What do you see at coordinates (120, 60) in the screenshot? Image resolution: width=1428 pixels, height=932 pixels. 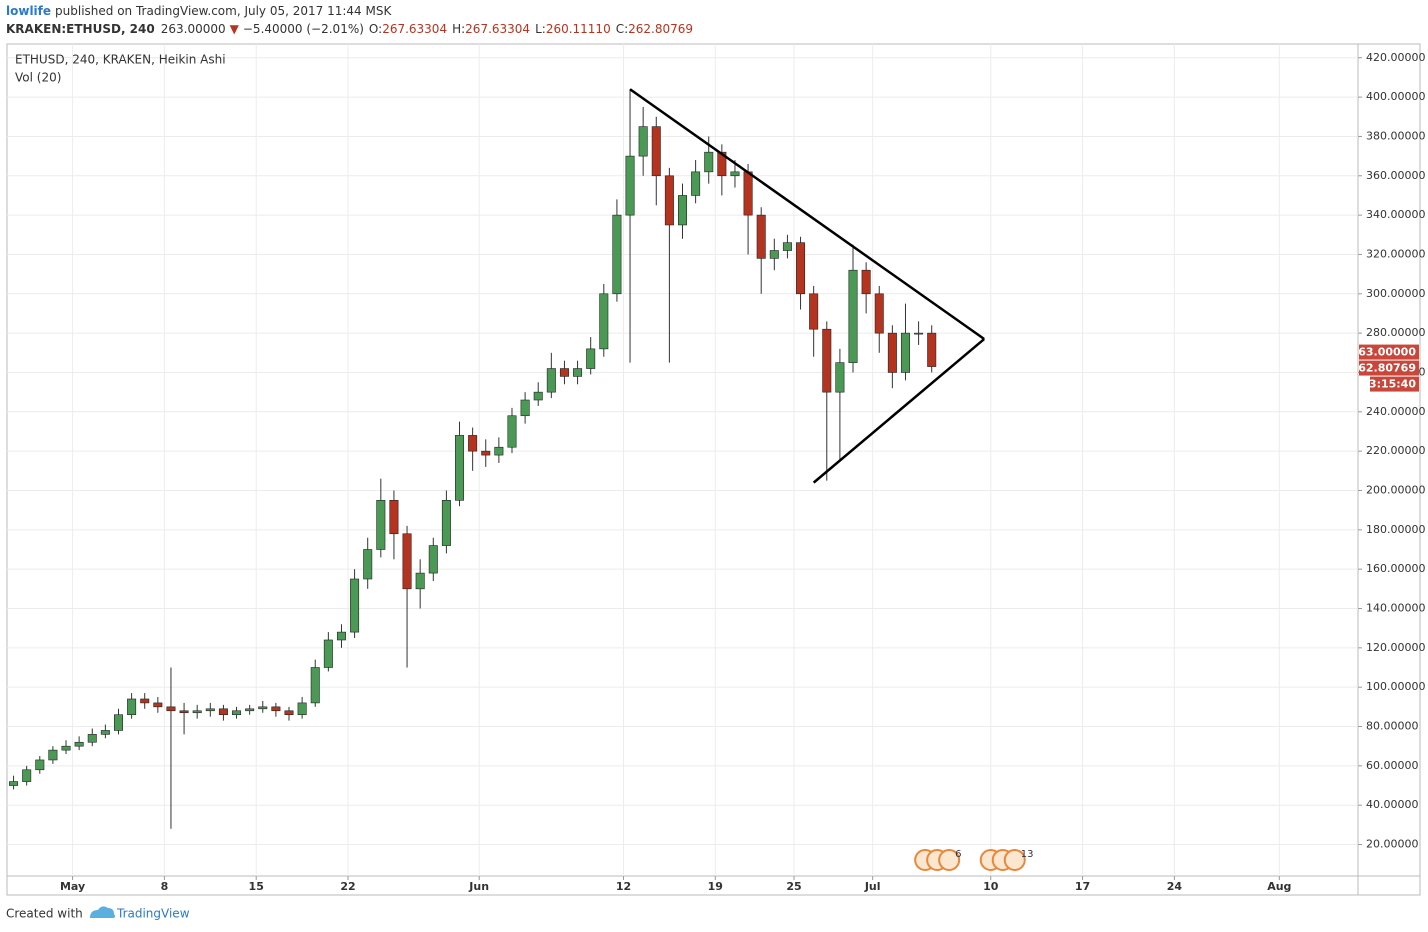 I see `legend-series: ETHUSD, 240, KRAKEN, Heikin Ashi` at bounding box center [120, 60].